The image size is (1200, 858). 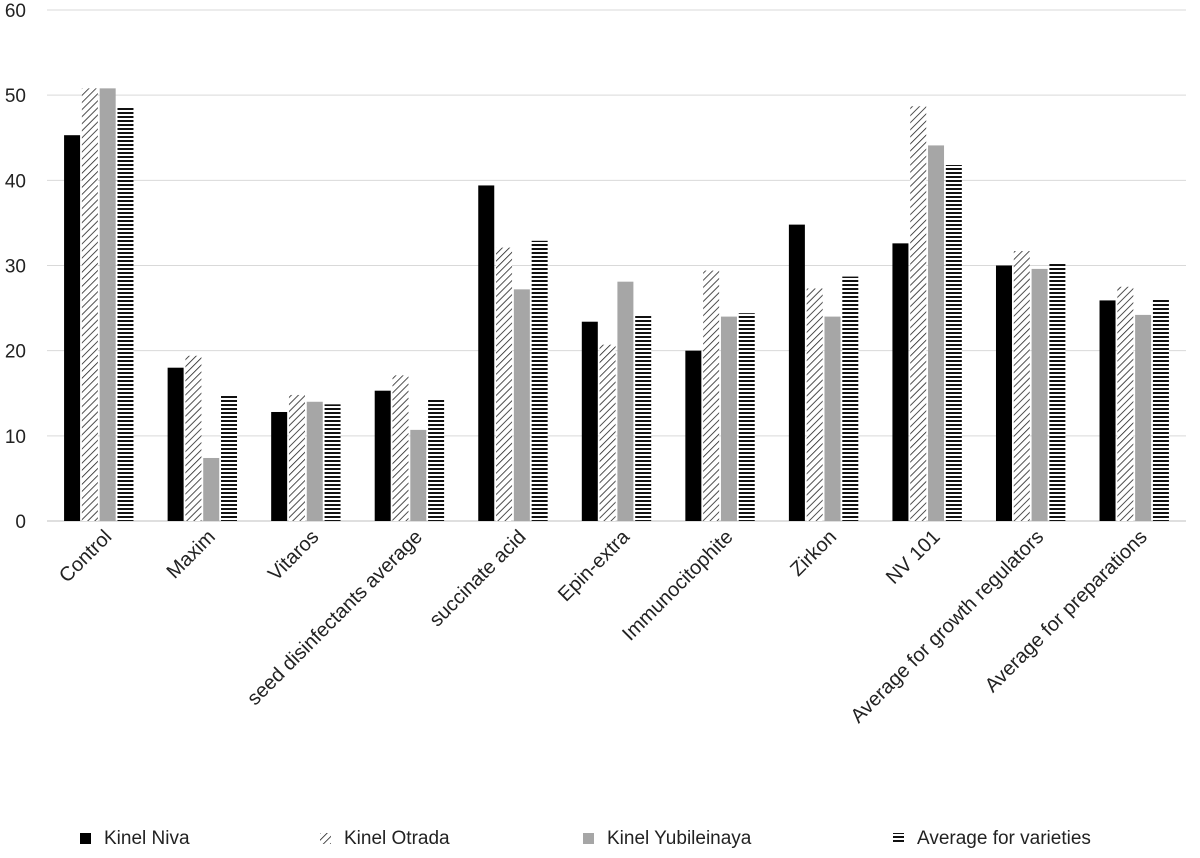 What do you see at coordinates (1004, 838) in the screenshot?
I see `legend-label: Average for varieties` at bounding box center [1004, 838].